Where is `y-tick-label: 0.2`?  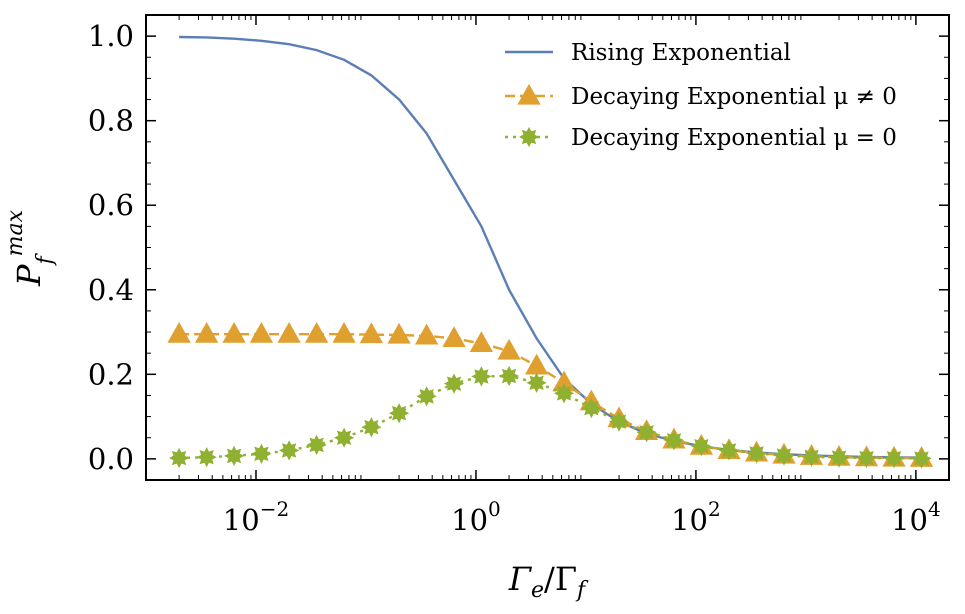
y-tick-label: 0.2 is located at coordinates (111, 374).